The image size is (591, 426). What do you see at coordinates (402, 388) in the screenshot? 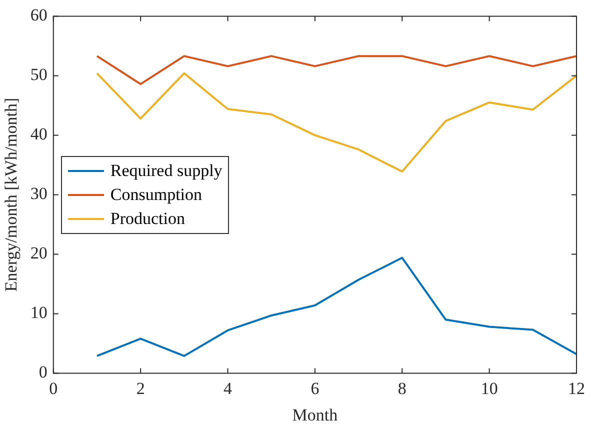
I see `x-tick-label: 8` at bounding box center [402, 388].